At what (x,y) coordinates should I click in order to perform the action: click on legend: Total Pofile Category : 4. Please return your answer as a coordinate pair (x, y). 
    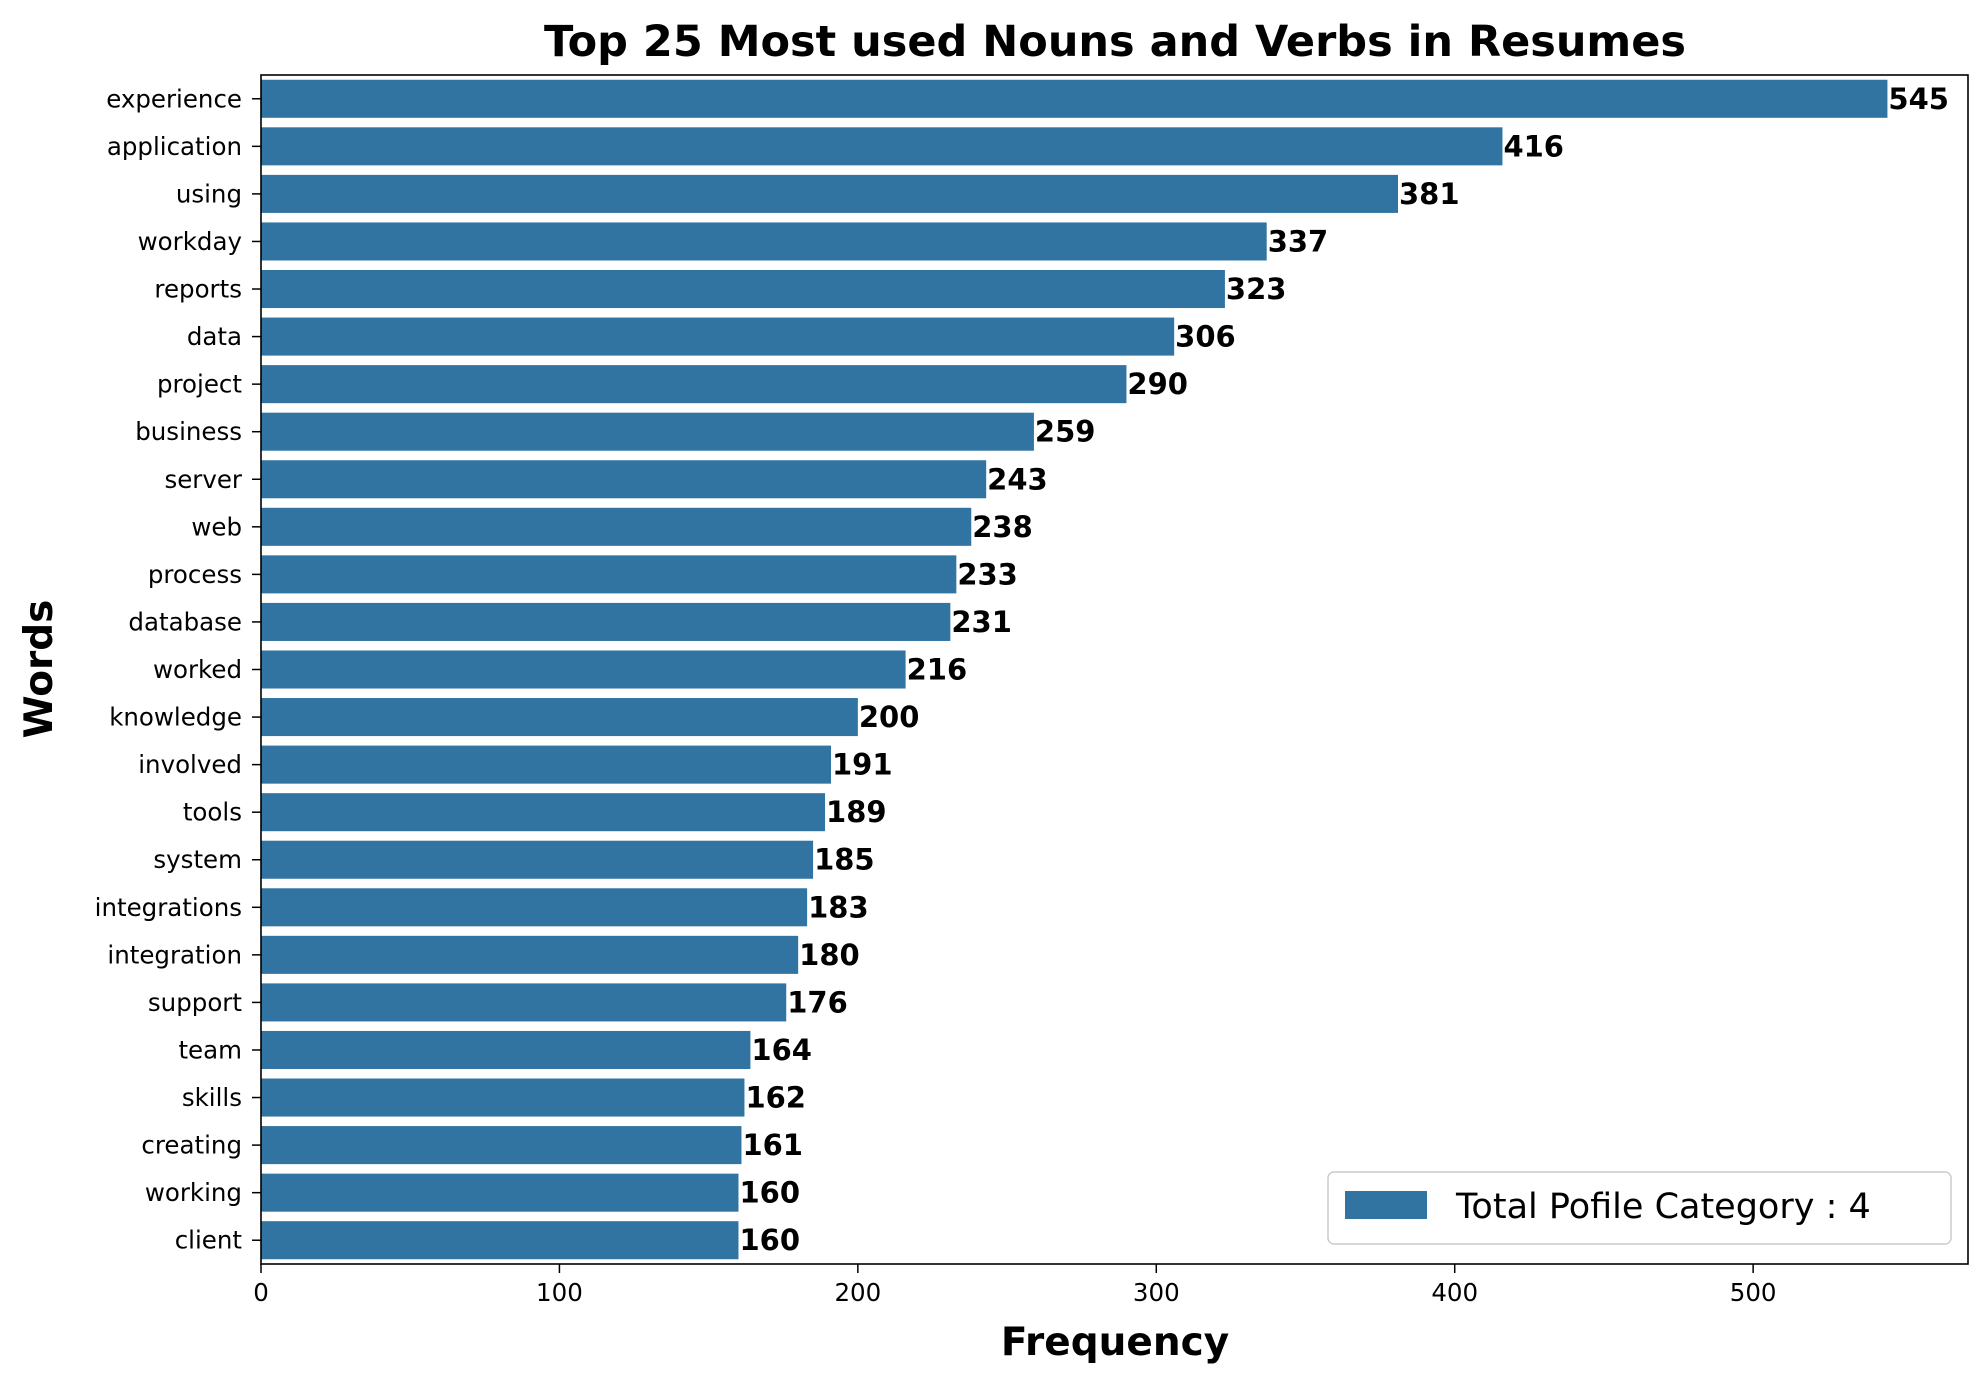
    Looking at the image, I should click on (1639, 1208).